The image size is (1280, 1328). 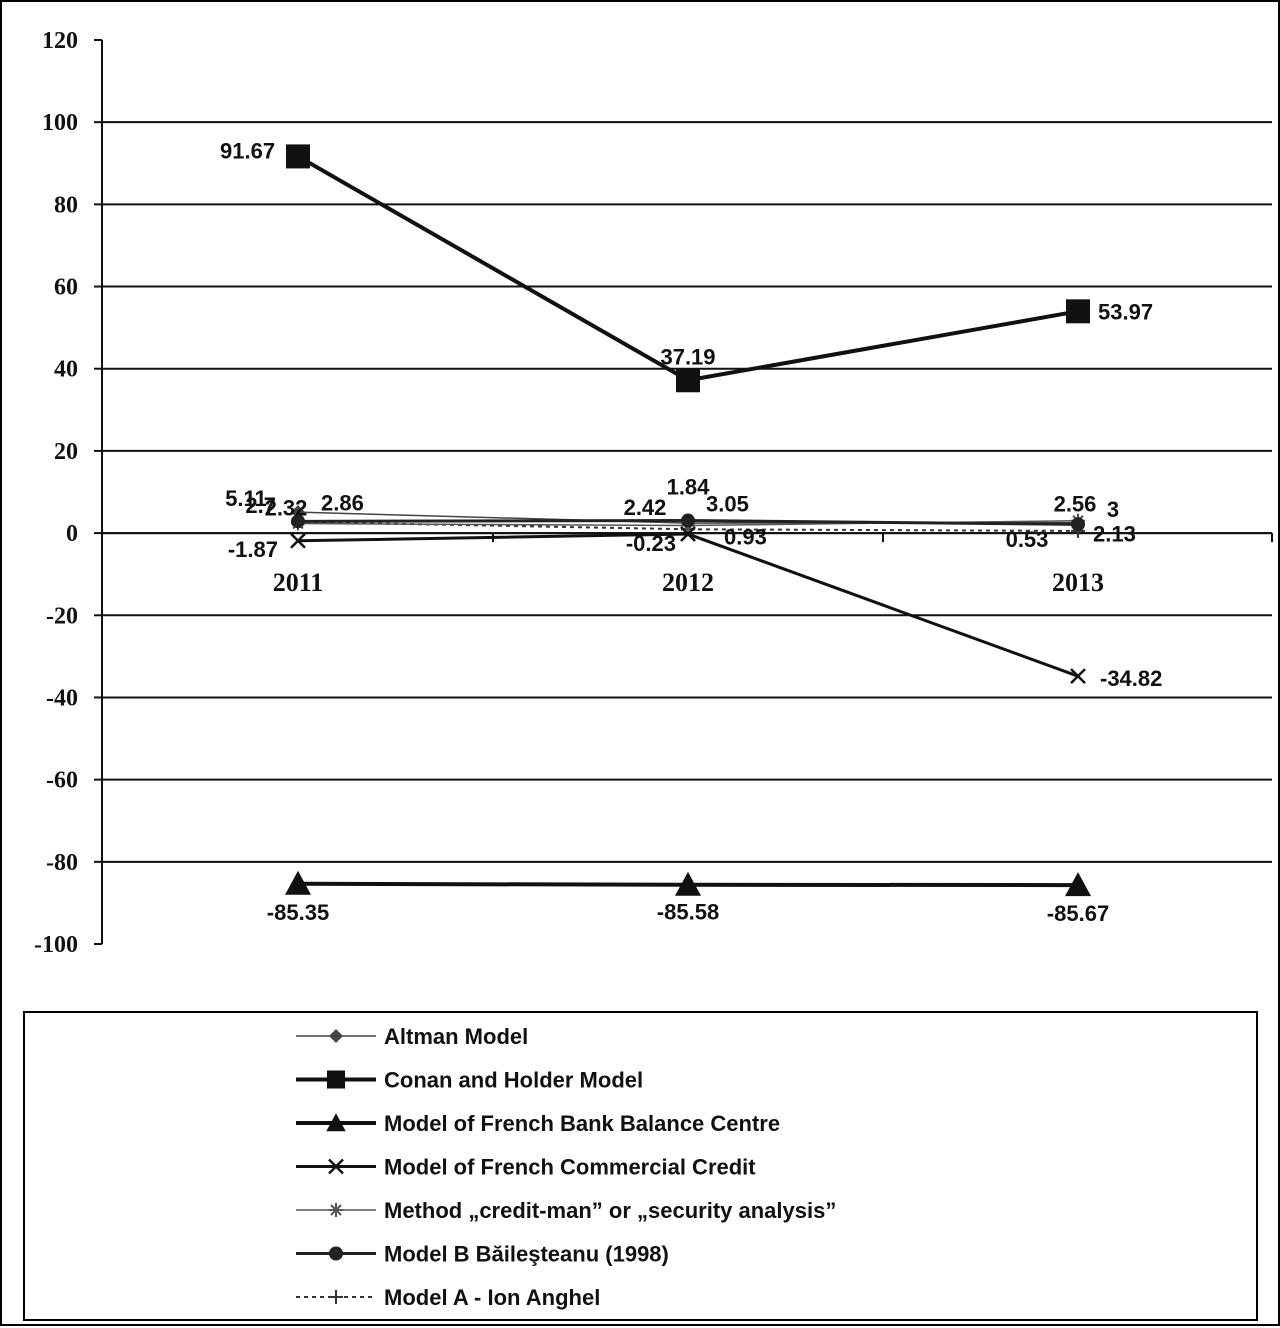 I want to click on y-tick-label: 60, so click(x=66, y=288).